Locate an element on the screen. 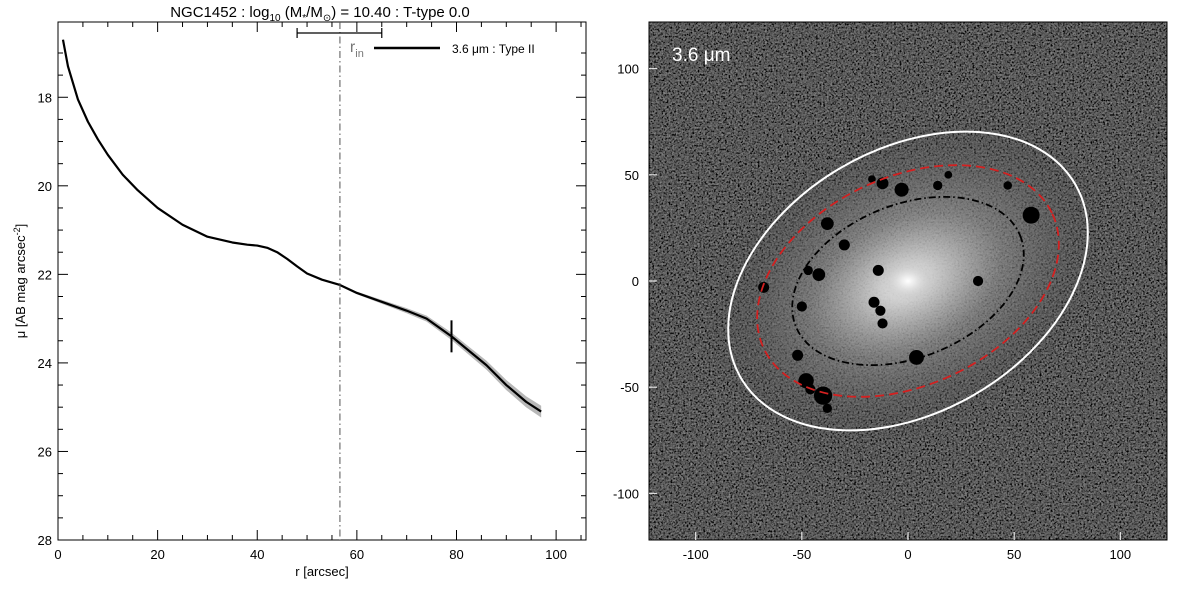 Image resolution: width=1181 pixels, height=590 pixels. y-tick-label: 18 is located at coordinates (45, 97).